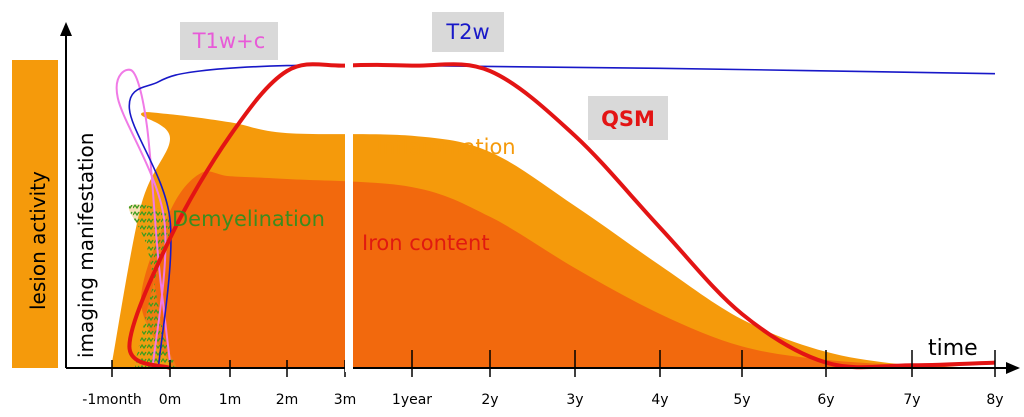 This screenshot has width=1024, height=417. I want to click on demyelination-label: Demyelination, so click(248, 219).